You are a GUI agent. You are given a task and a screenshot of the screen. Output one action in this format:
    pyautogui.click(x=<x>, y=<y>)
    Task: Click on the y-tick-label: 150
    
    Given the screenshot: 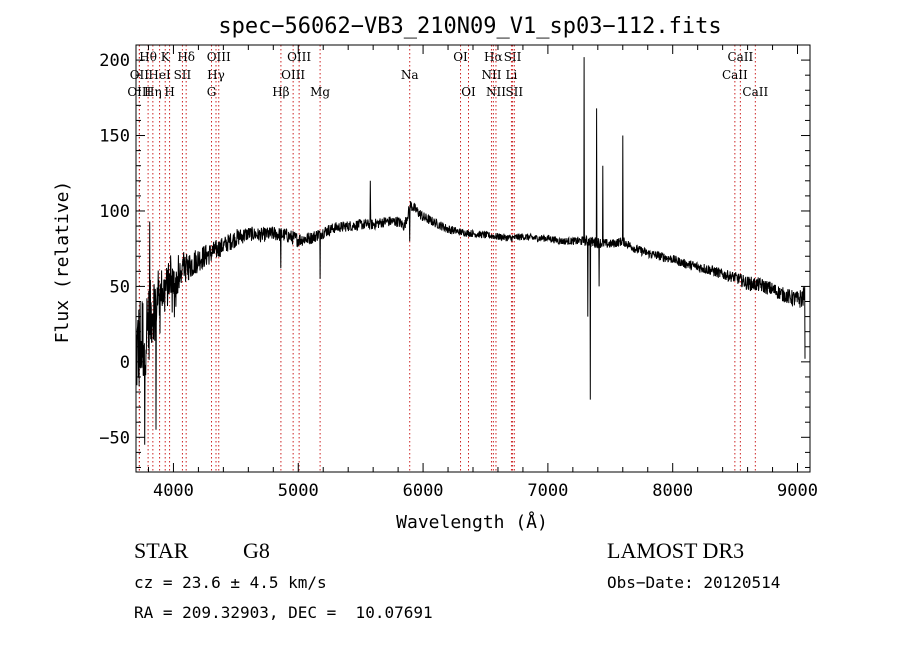 What is the action you would take?
    pyautogui.click(x=114, y=137)
    